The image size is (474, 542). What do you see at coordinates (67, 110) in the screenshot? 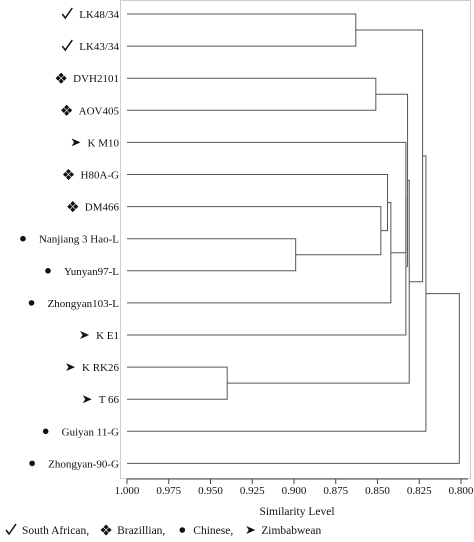
I see `origin-marker-aov405` at bounding box center [67, 110].